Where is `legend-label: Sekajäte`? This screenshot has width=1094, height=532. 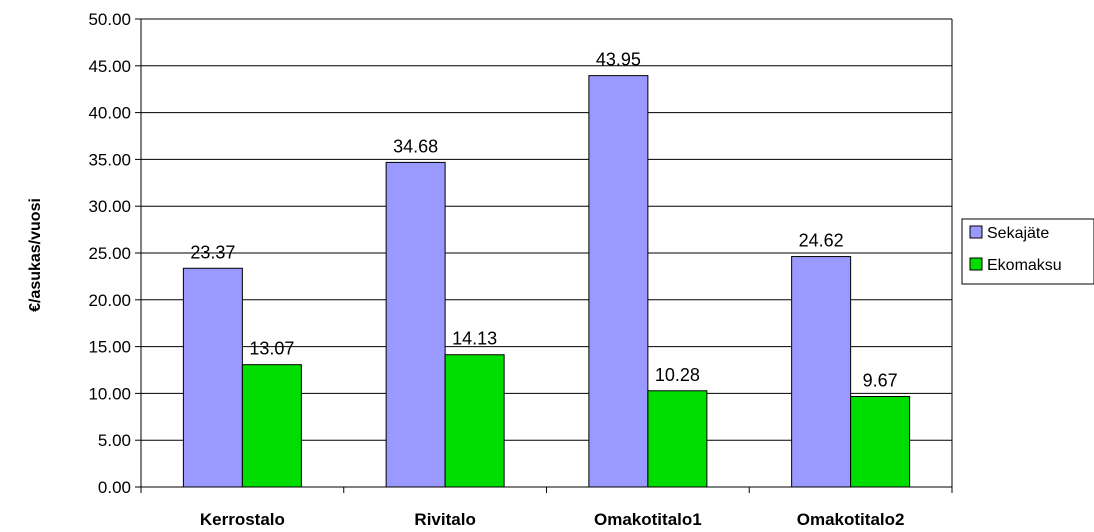
legend-label: Sekajäte is located at coordinates (1018, 233).